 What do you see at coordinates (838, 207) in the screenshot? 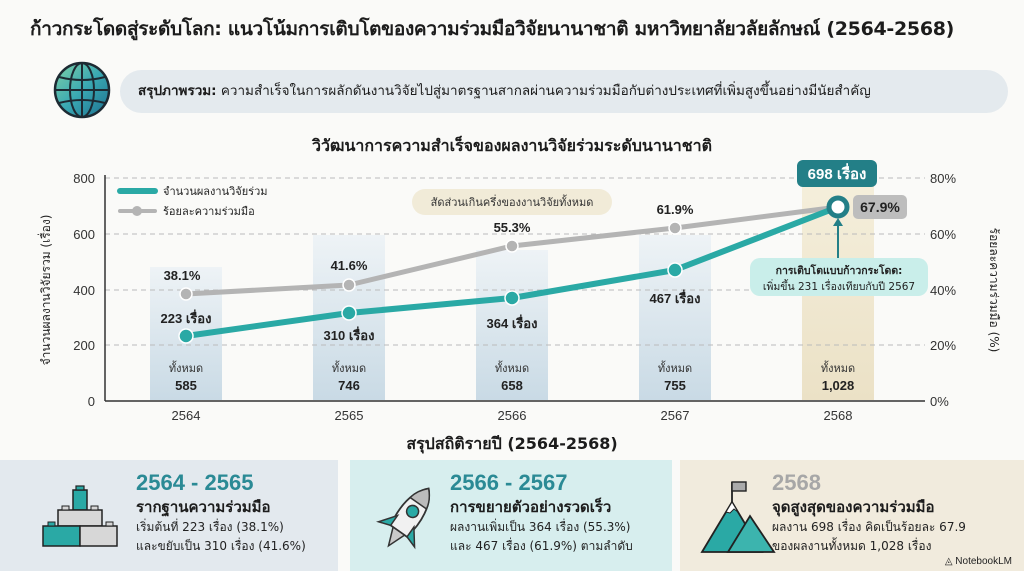
I see `peak-point` at bounding box center [838, 207].